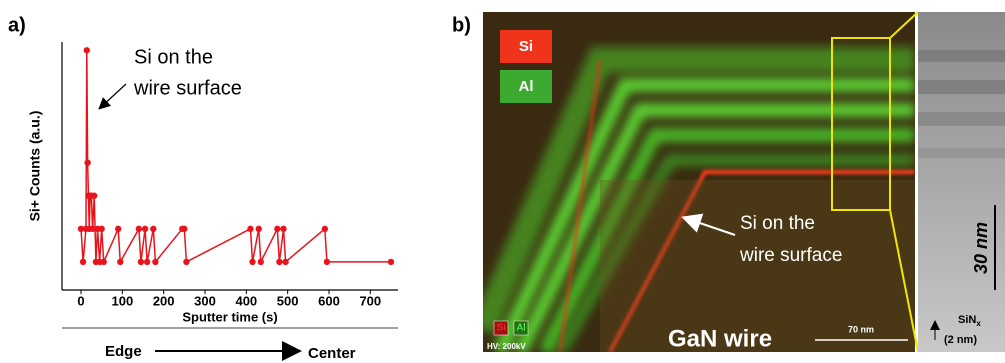 The height and width of the screenshot is (363, 1005). I want to click on x-tick-label: 600, so click(329, 300).